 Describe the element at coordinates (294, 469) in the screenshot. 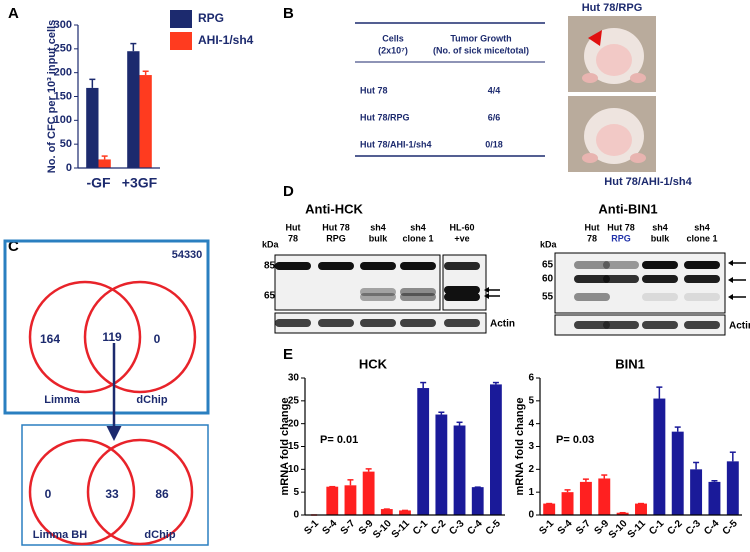

I see `y-tick-label: 10` at that location.